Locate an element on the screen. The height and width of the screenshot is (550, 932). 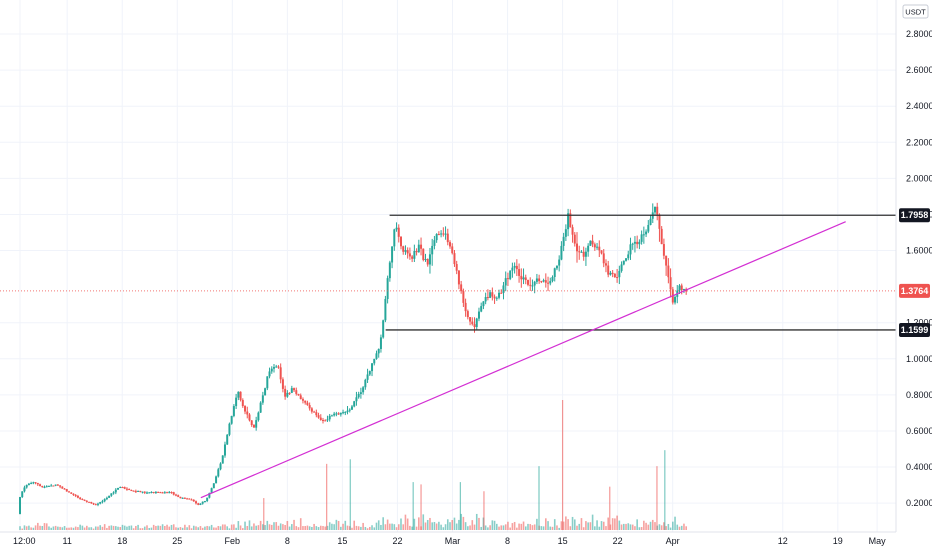
price-scale is located at coordinates (914, 275).